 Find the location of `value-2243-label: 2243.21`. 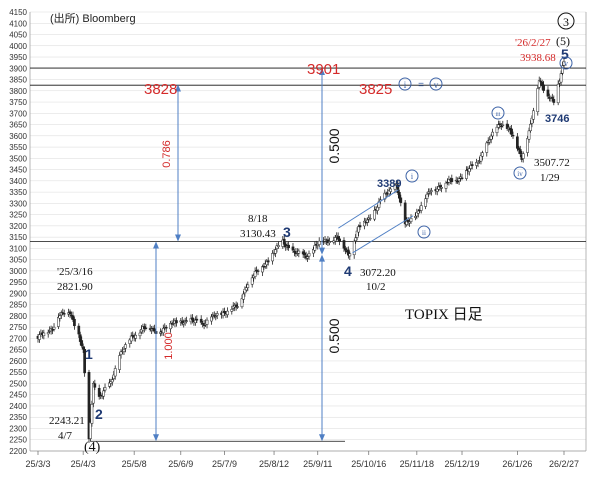

value-2243-label: 2243.21 is located at coordinates (67, 421).